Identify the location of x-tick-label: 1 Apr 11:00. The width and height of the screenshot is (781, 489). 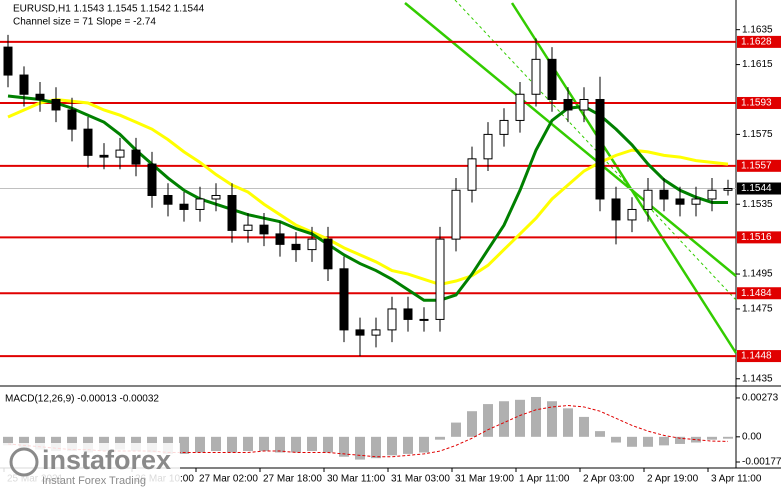
(544, 479).